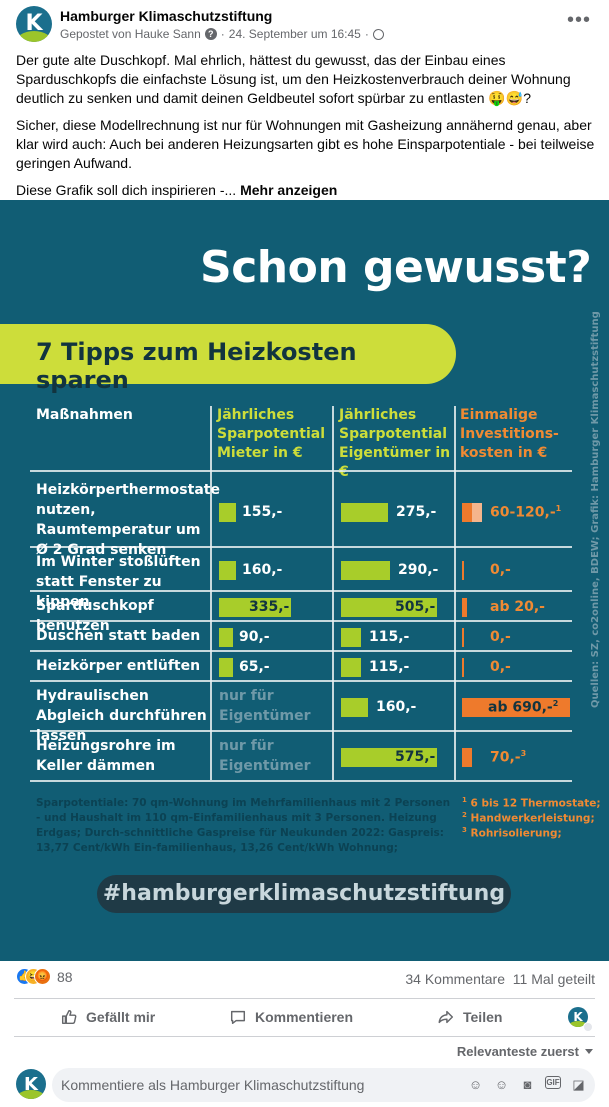 The height and width of the screenshot is (1107, 609). What do you see at coordinates (304, 1036) in the screenshot?
I see `divider-bottom` at bounding box center [304, 1036].